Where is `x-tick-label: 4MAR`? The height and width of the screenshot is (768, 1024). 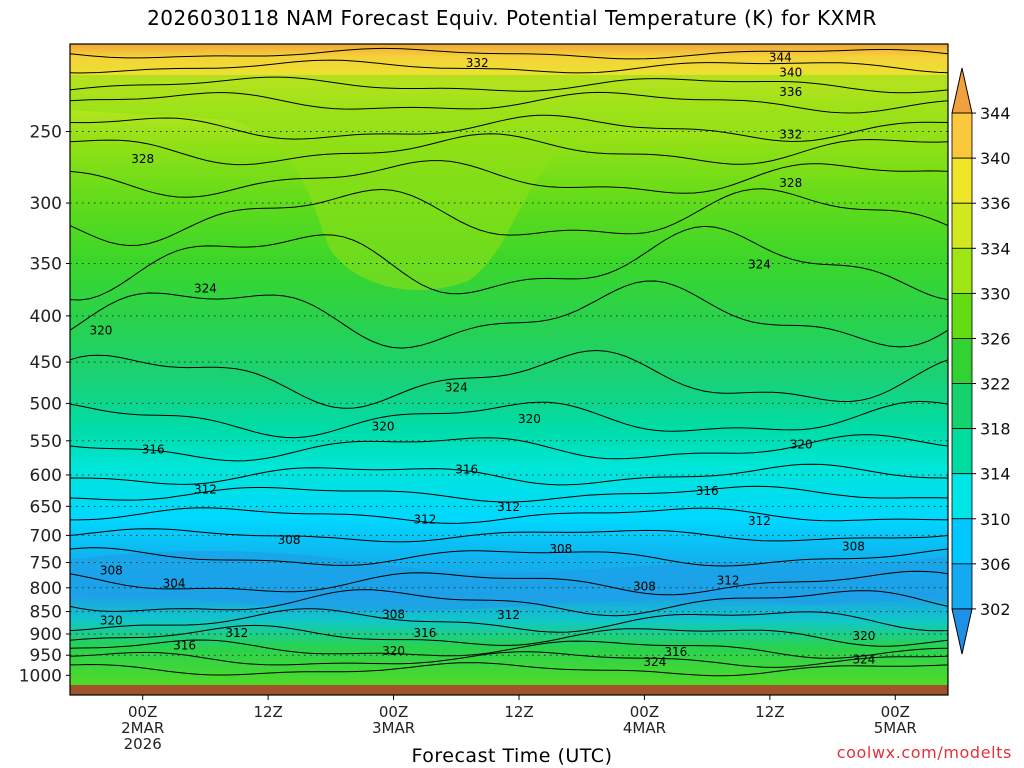
x-tick-label: 4MAR is located at coordinates (644, 728).